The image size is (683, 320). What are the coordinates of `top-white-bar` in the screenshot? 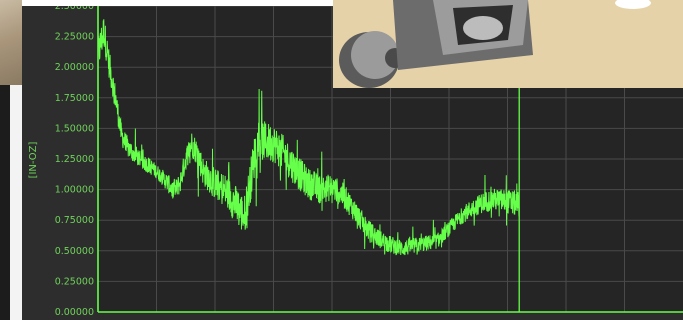 It's located at (177, 3).